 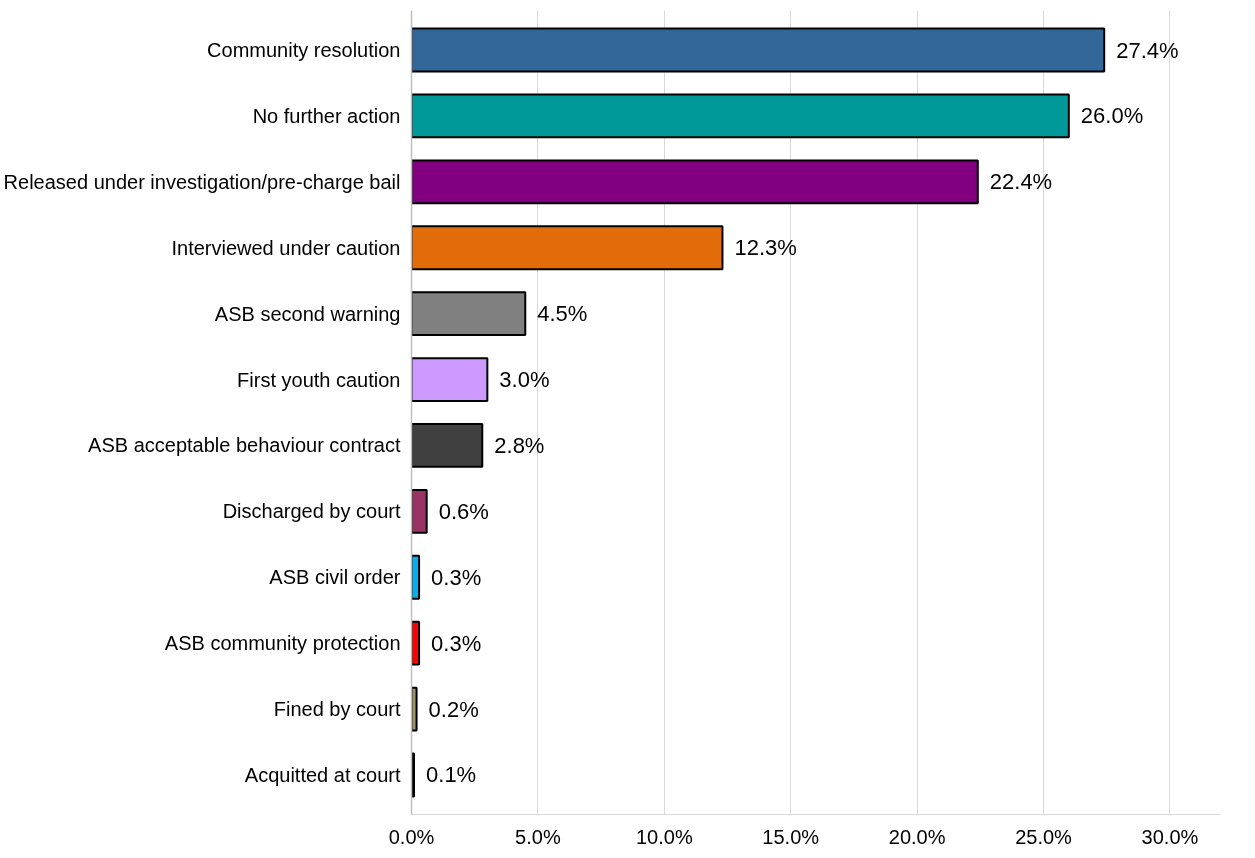 What do you see at coordinates (282, 643) in the screenshot?
I see `y-tick-label: ASB community protection` at bounding box center [282, 643].